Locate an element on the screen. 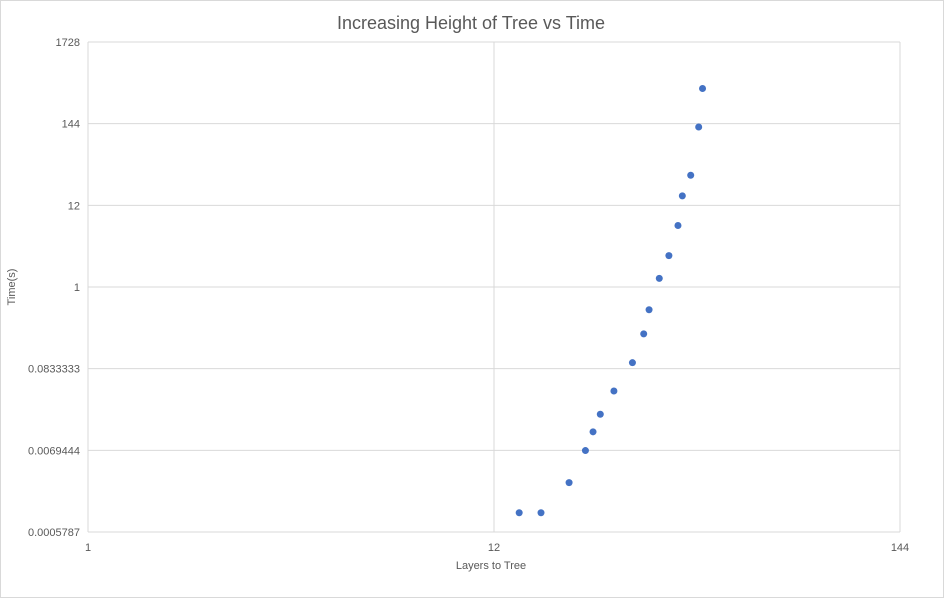  x-tick-label: 1 is located at coordinates (88, 548).